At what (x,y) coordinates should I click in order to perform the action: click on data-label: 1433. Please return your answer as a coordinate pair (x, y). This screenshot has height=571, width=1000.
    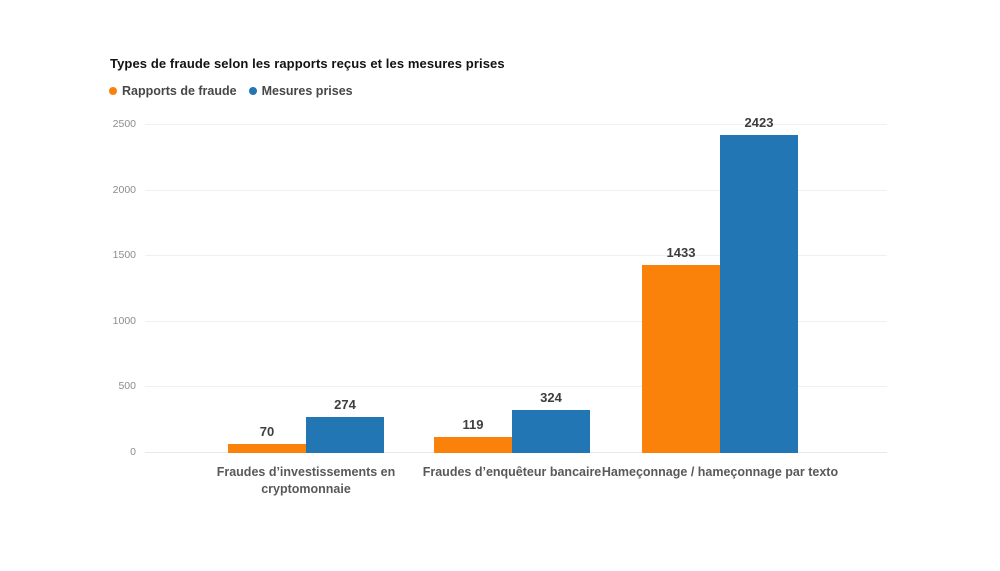
    Looking at the image, I should click on (681, 252).